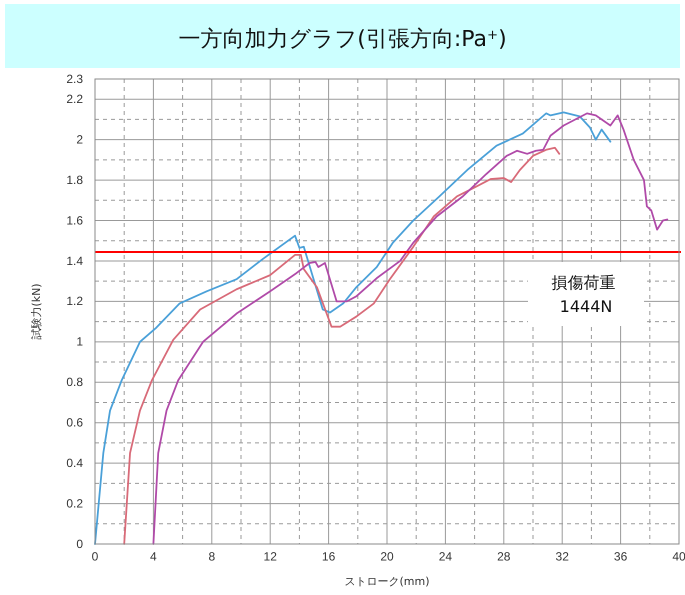 The height and width of the screenshot is (595, 685). I want to click on x-tick-label: 0, so click(95, 557).